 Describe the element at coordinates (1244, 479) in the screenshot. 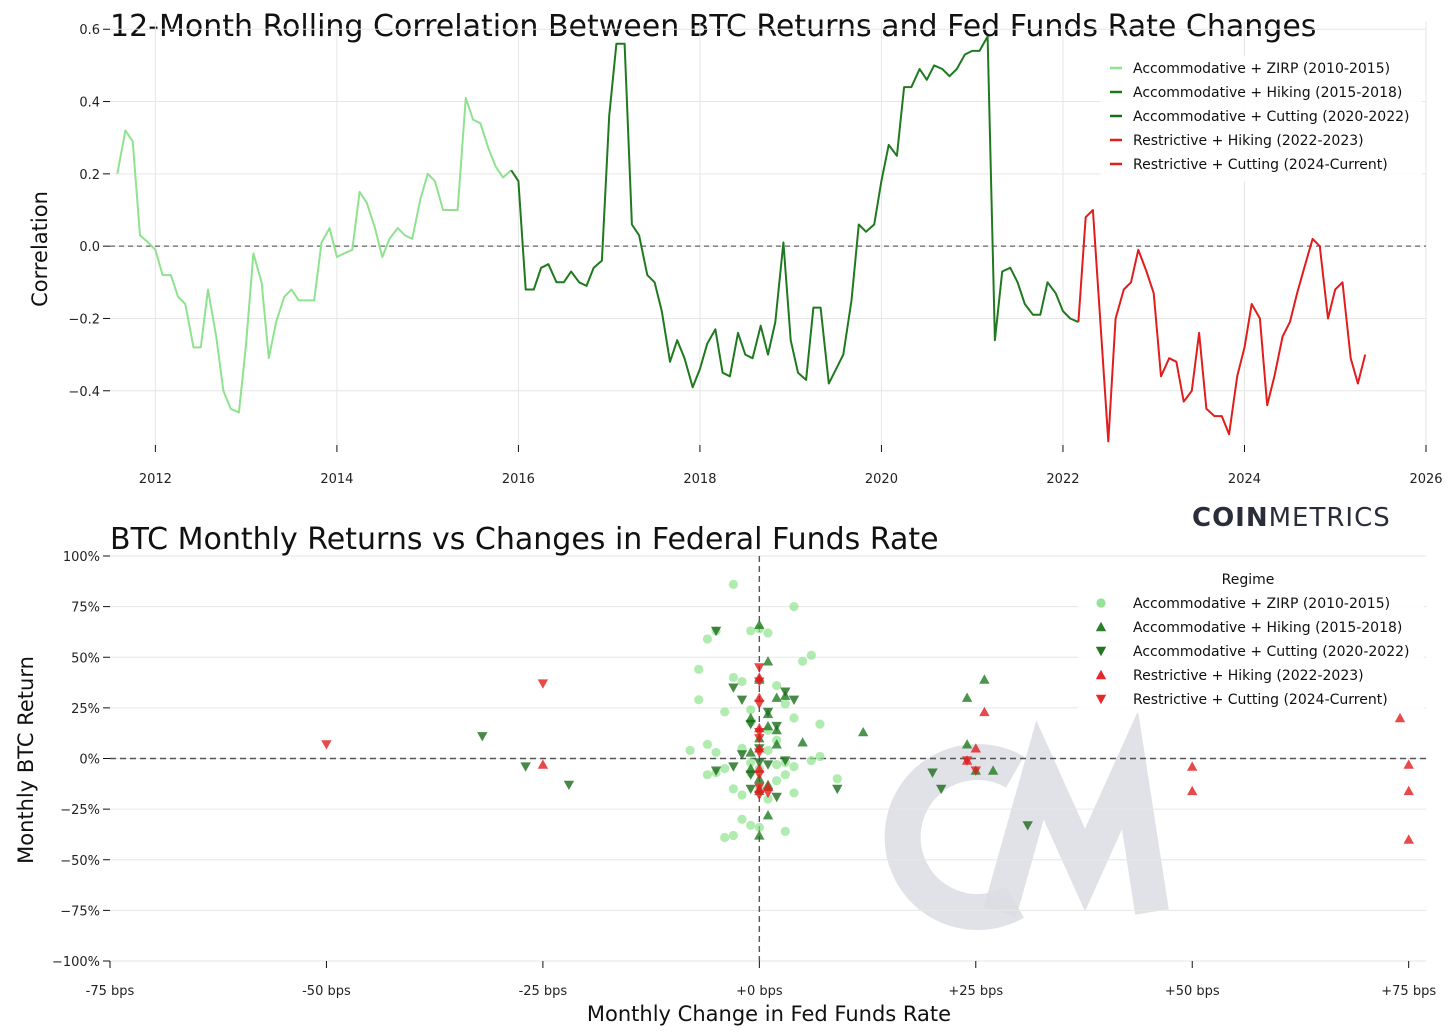

I see `top-x-tick-label: 2024` at that location.